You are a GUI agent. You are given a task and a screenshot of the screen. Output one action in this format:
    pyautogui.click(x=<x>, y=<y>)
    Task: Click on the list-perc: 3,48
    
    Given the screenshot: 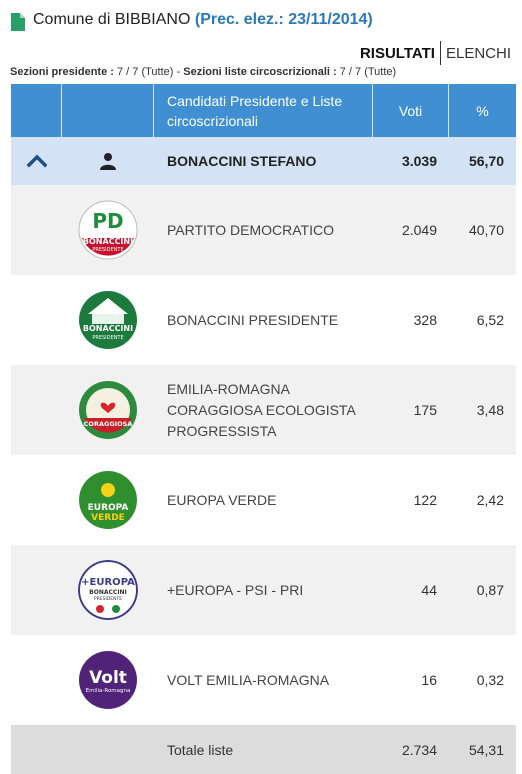 What is the action you would take?
    pyautogui.click(x=490, y=410)
    